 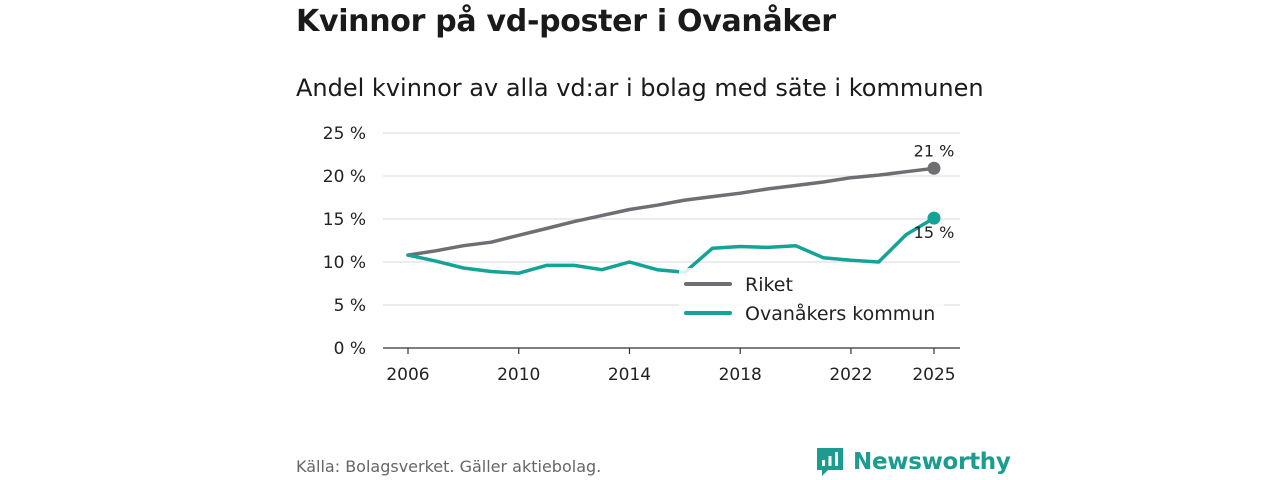 I want to click on y-tick-label: 20 %, so click(x=344, y=177).